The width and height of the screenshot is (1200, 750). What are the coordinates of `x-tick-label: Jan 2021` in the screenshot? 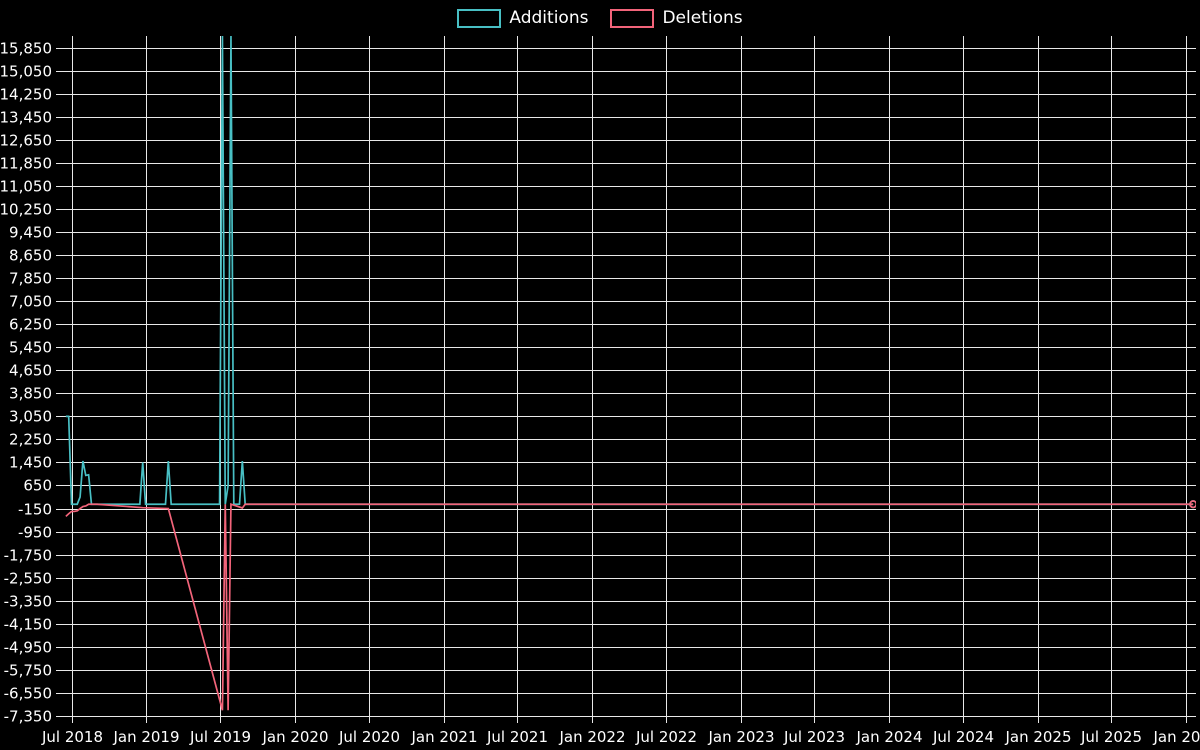 It's located at (443, 737).